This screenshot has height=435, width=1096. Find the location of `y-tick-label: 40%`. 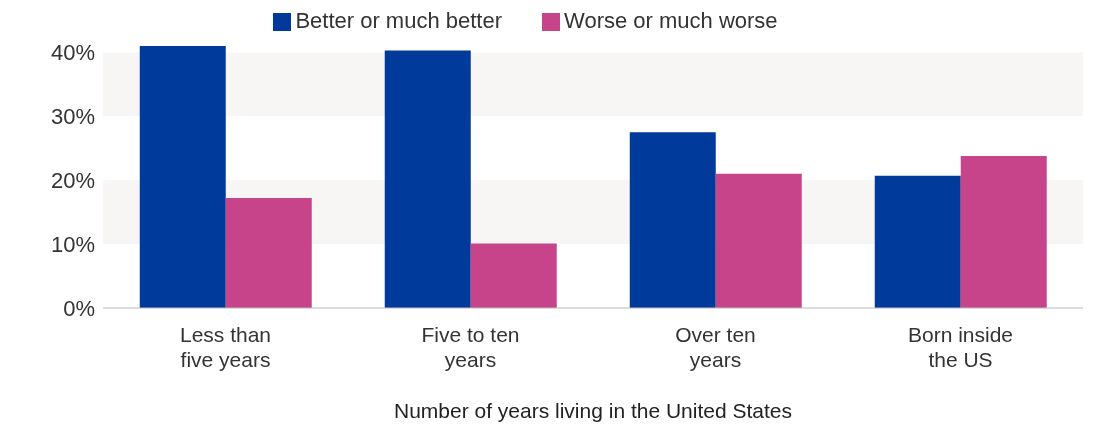

y-tick-label: 40% is located at coordinates (72, 53).